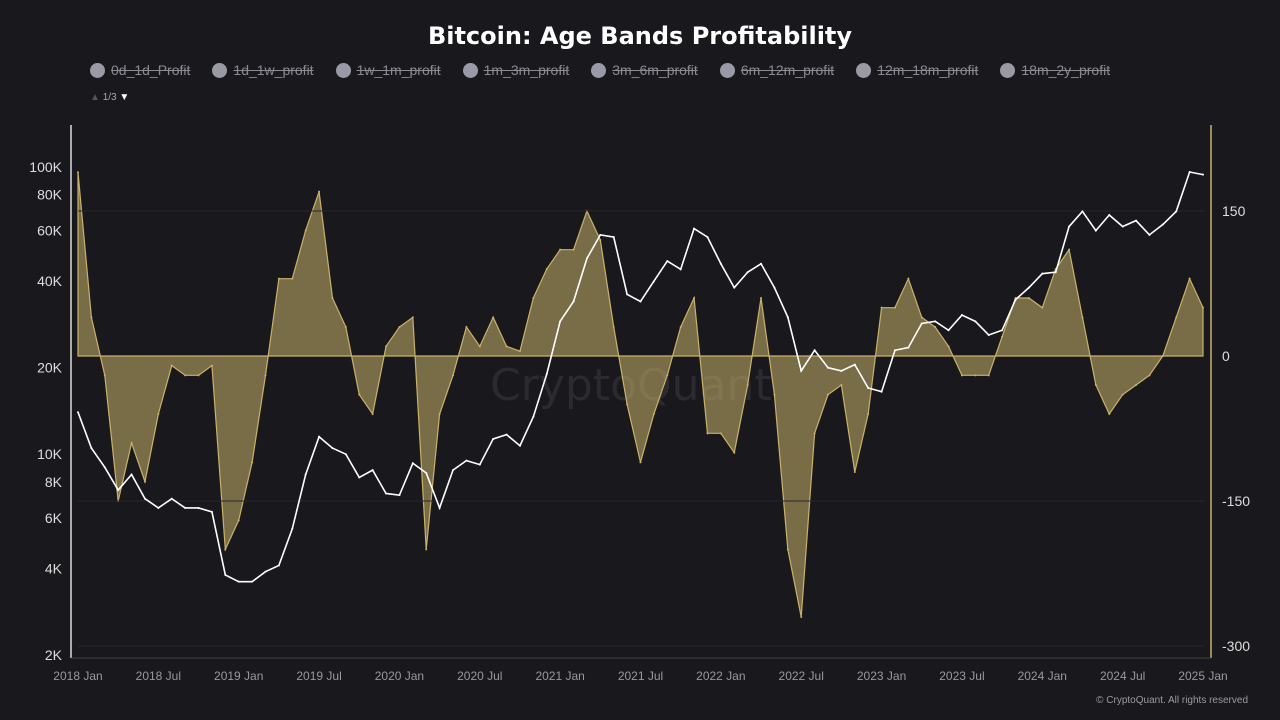  I want to click on legend-item: 6m_12m_profit, so click(776, 70).